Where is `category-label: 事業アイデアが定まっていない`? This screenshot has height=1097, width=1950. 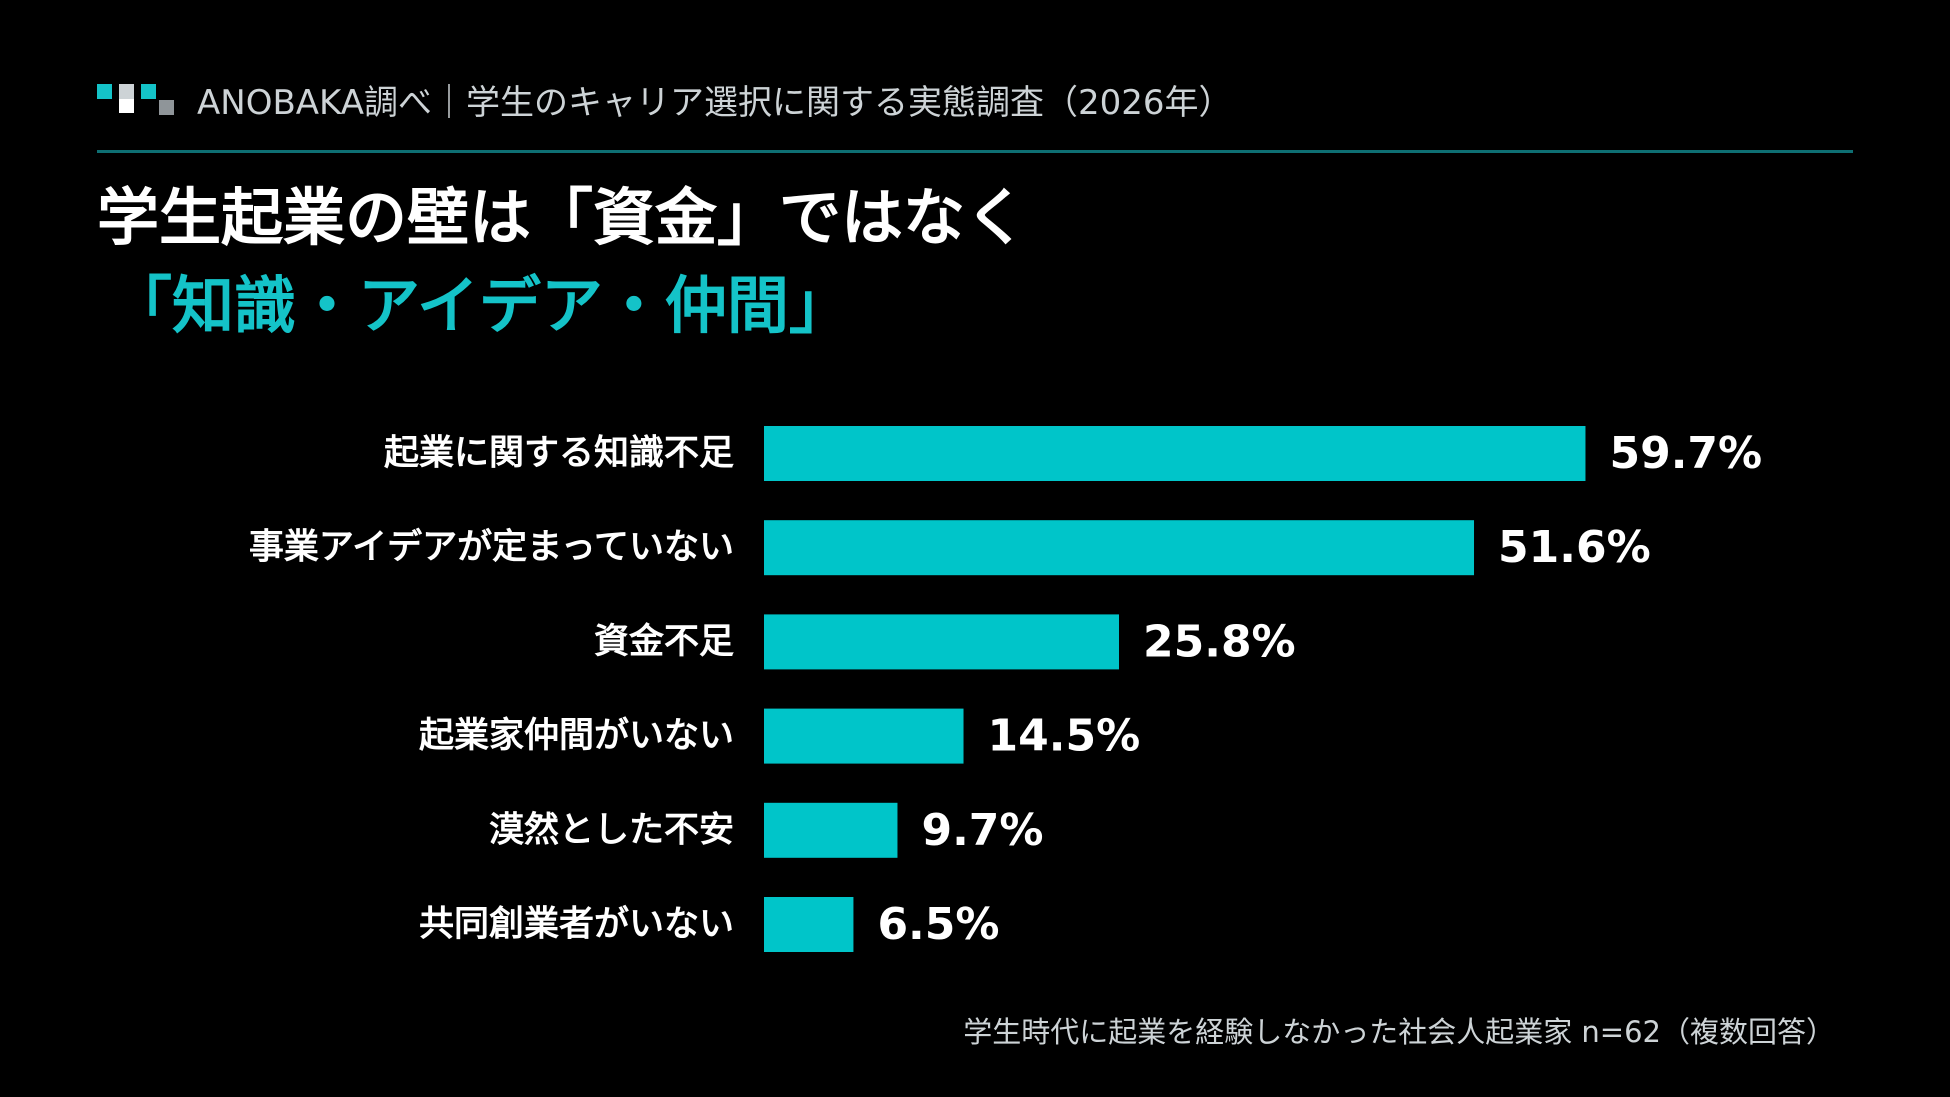
category-label: 事業アイデアが定まっていない is located at coordinates (491, 547).